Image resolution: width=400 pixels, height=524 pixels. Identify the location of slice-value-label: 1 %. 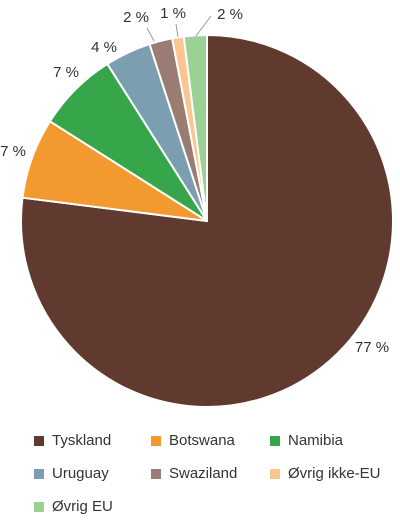
(173, 13).